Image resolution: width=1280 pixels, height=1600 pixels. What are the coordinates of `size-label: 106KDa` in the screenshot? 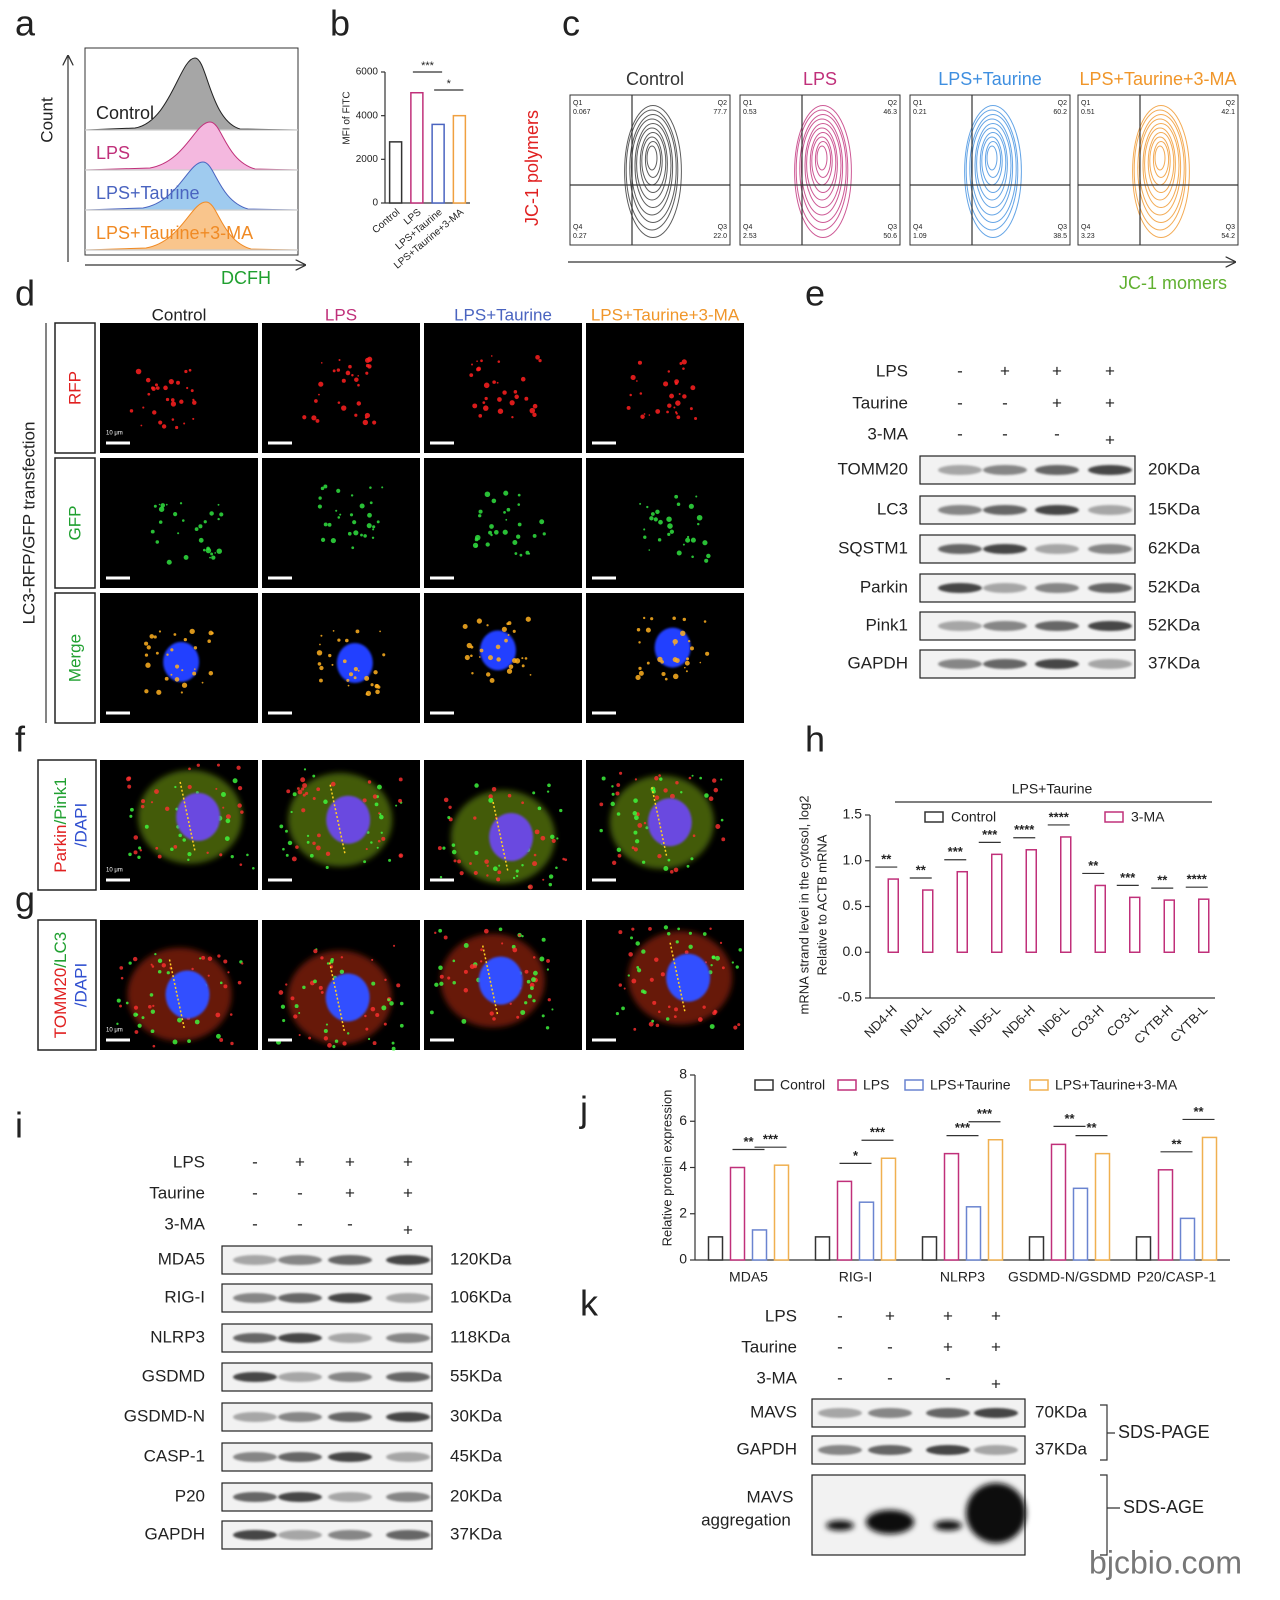 It's located at (481, 1296).